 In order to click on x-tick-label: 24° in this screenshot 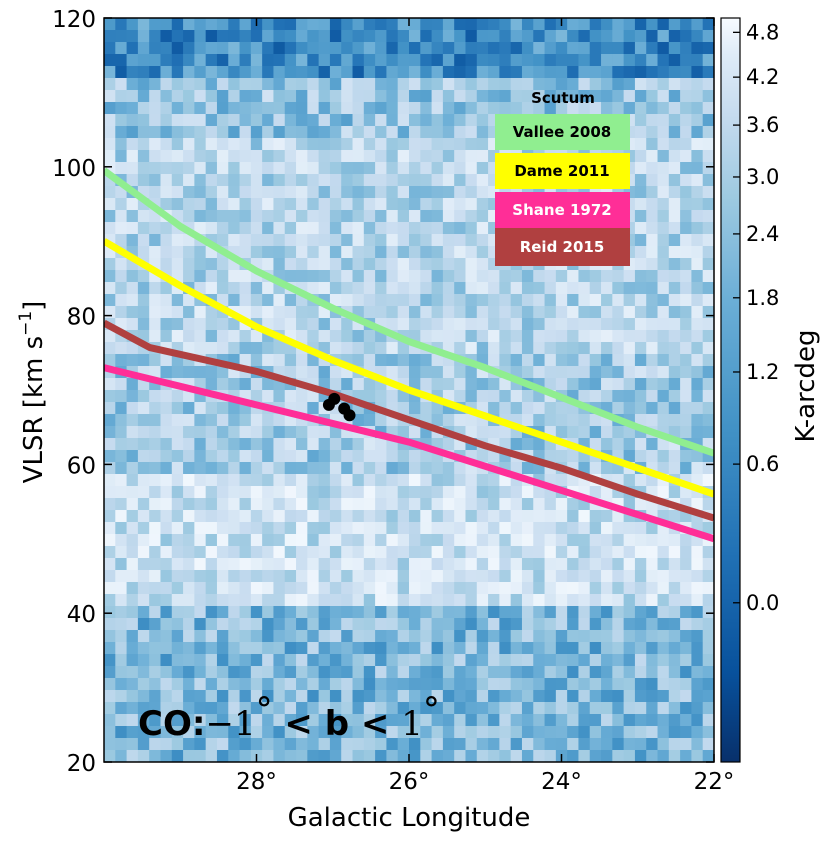, I will do `click(561, 782)`.